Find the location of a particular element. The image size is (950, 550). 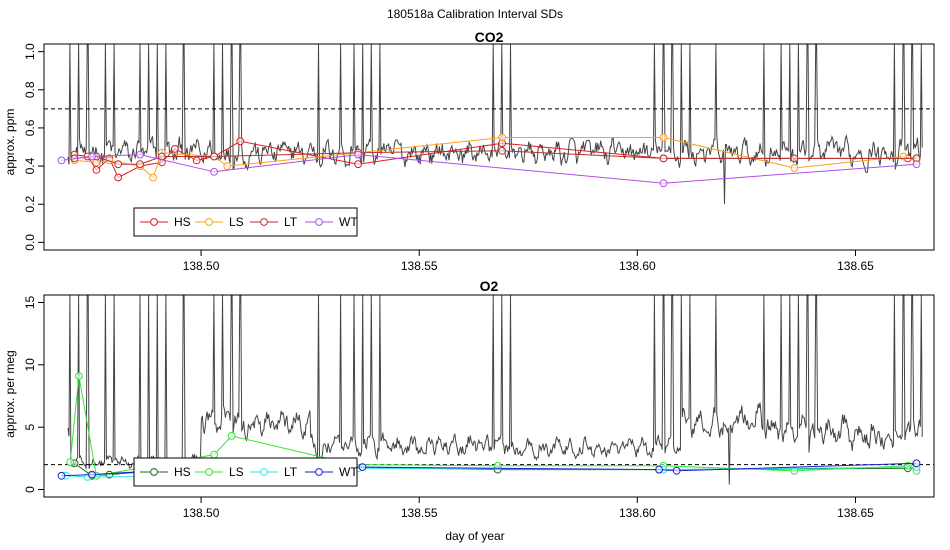

co2-legend-label: WT is located at coordinates (348, 222).